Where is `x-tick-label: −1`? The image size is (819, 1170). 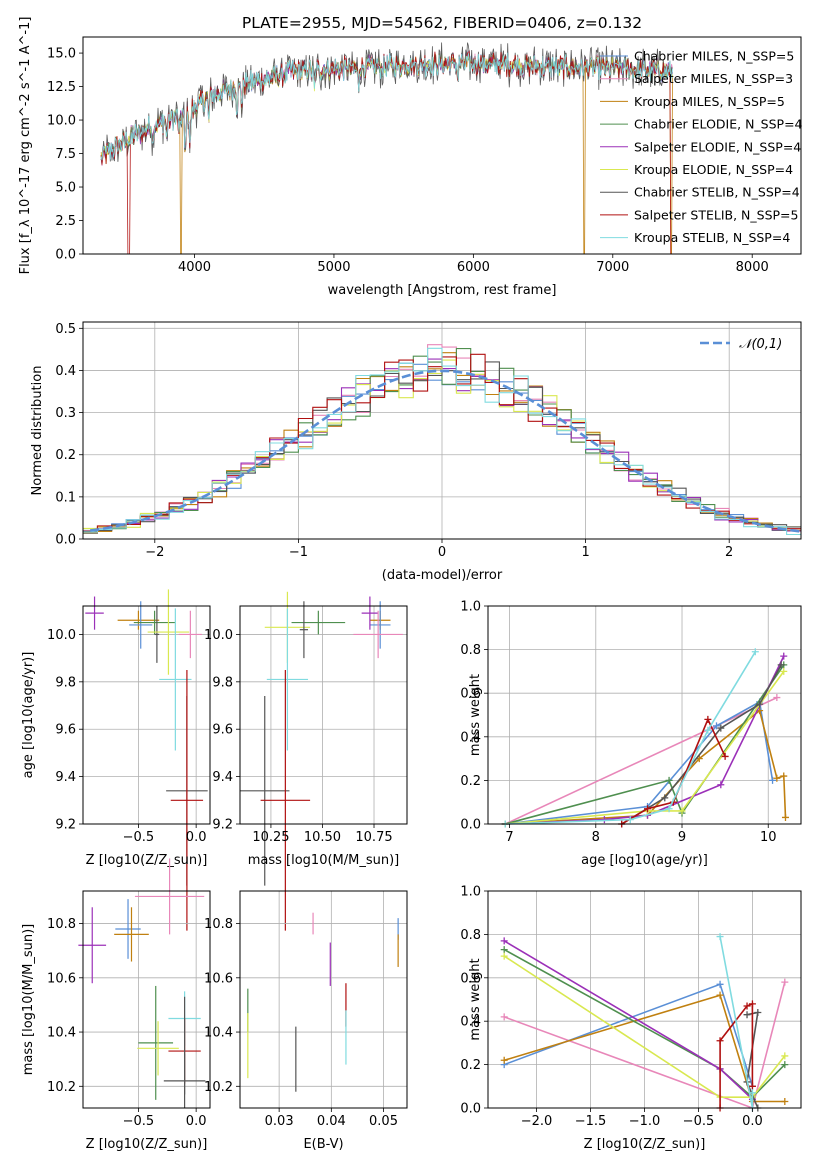 x-tick-label: −1 is located at coordinates (298, 552).